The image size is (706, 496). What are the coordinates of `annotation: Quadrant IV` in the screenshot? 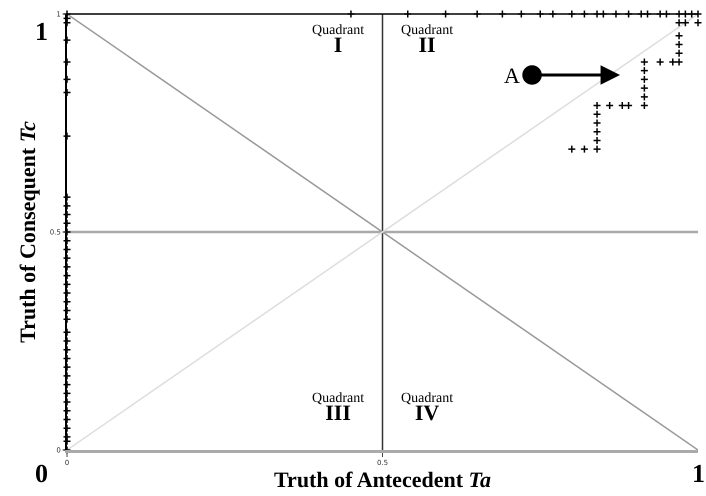 It's located at (427, 408).